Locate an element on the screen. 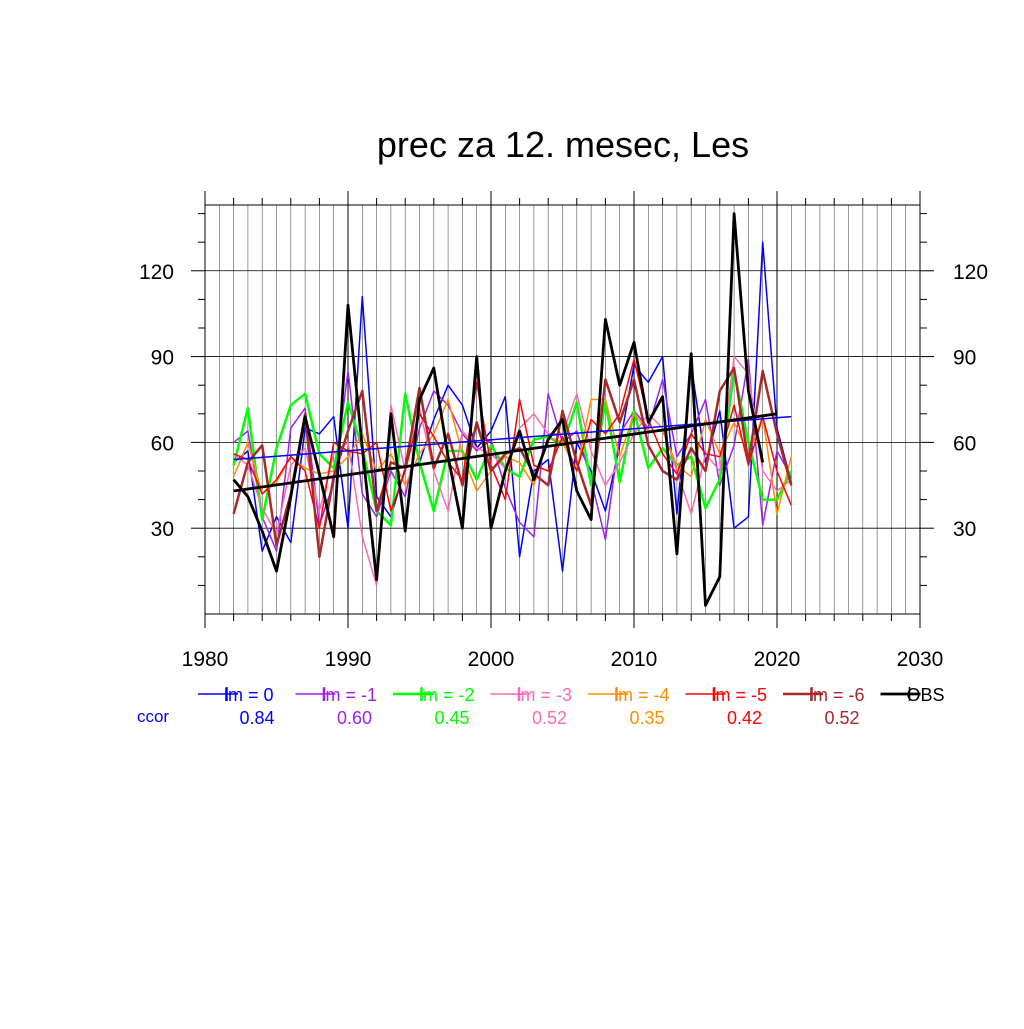  x-tick-label: 2020 is located at coordinates (777, 659).